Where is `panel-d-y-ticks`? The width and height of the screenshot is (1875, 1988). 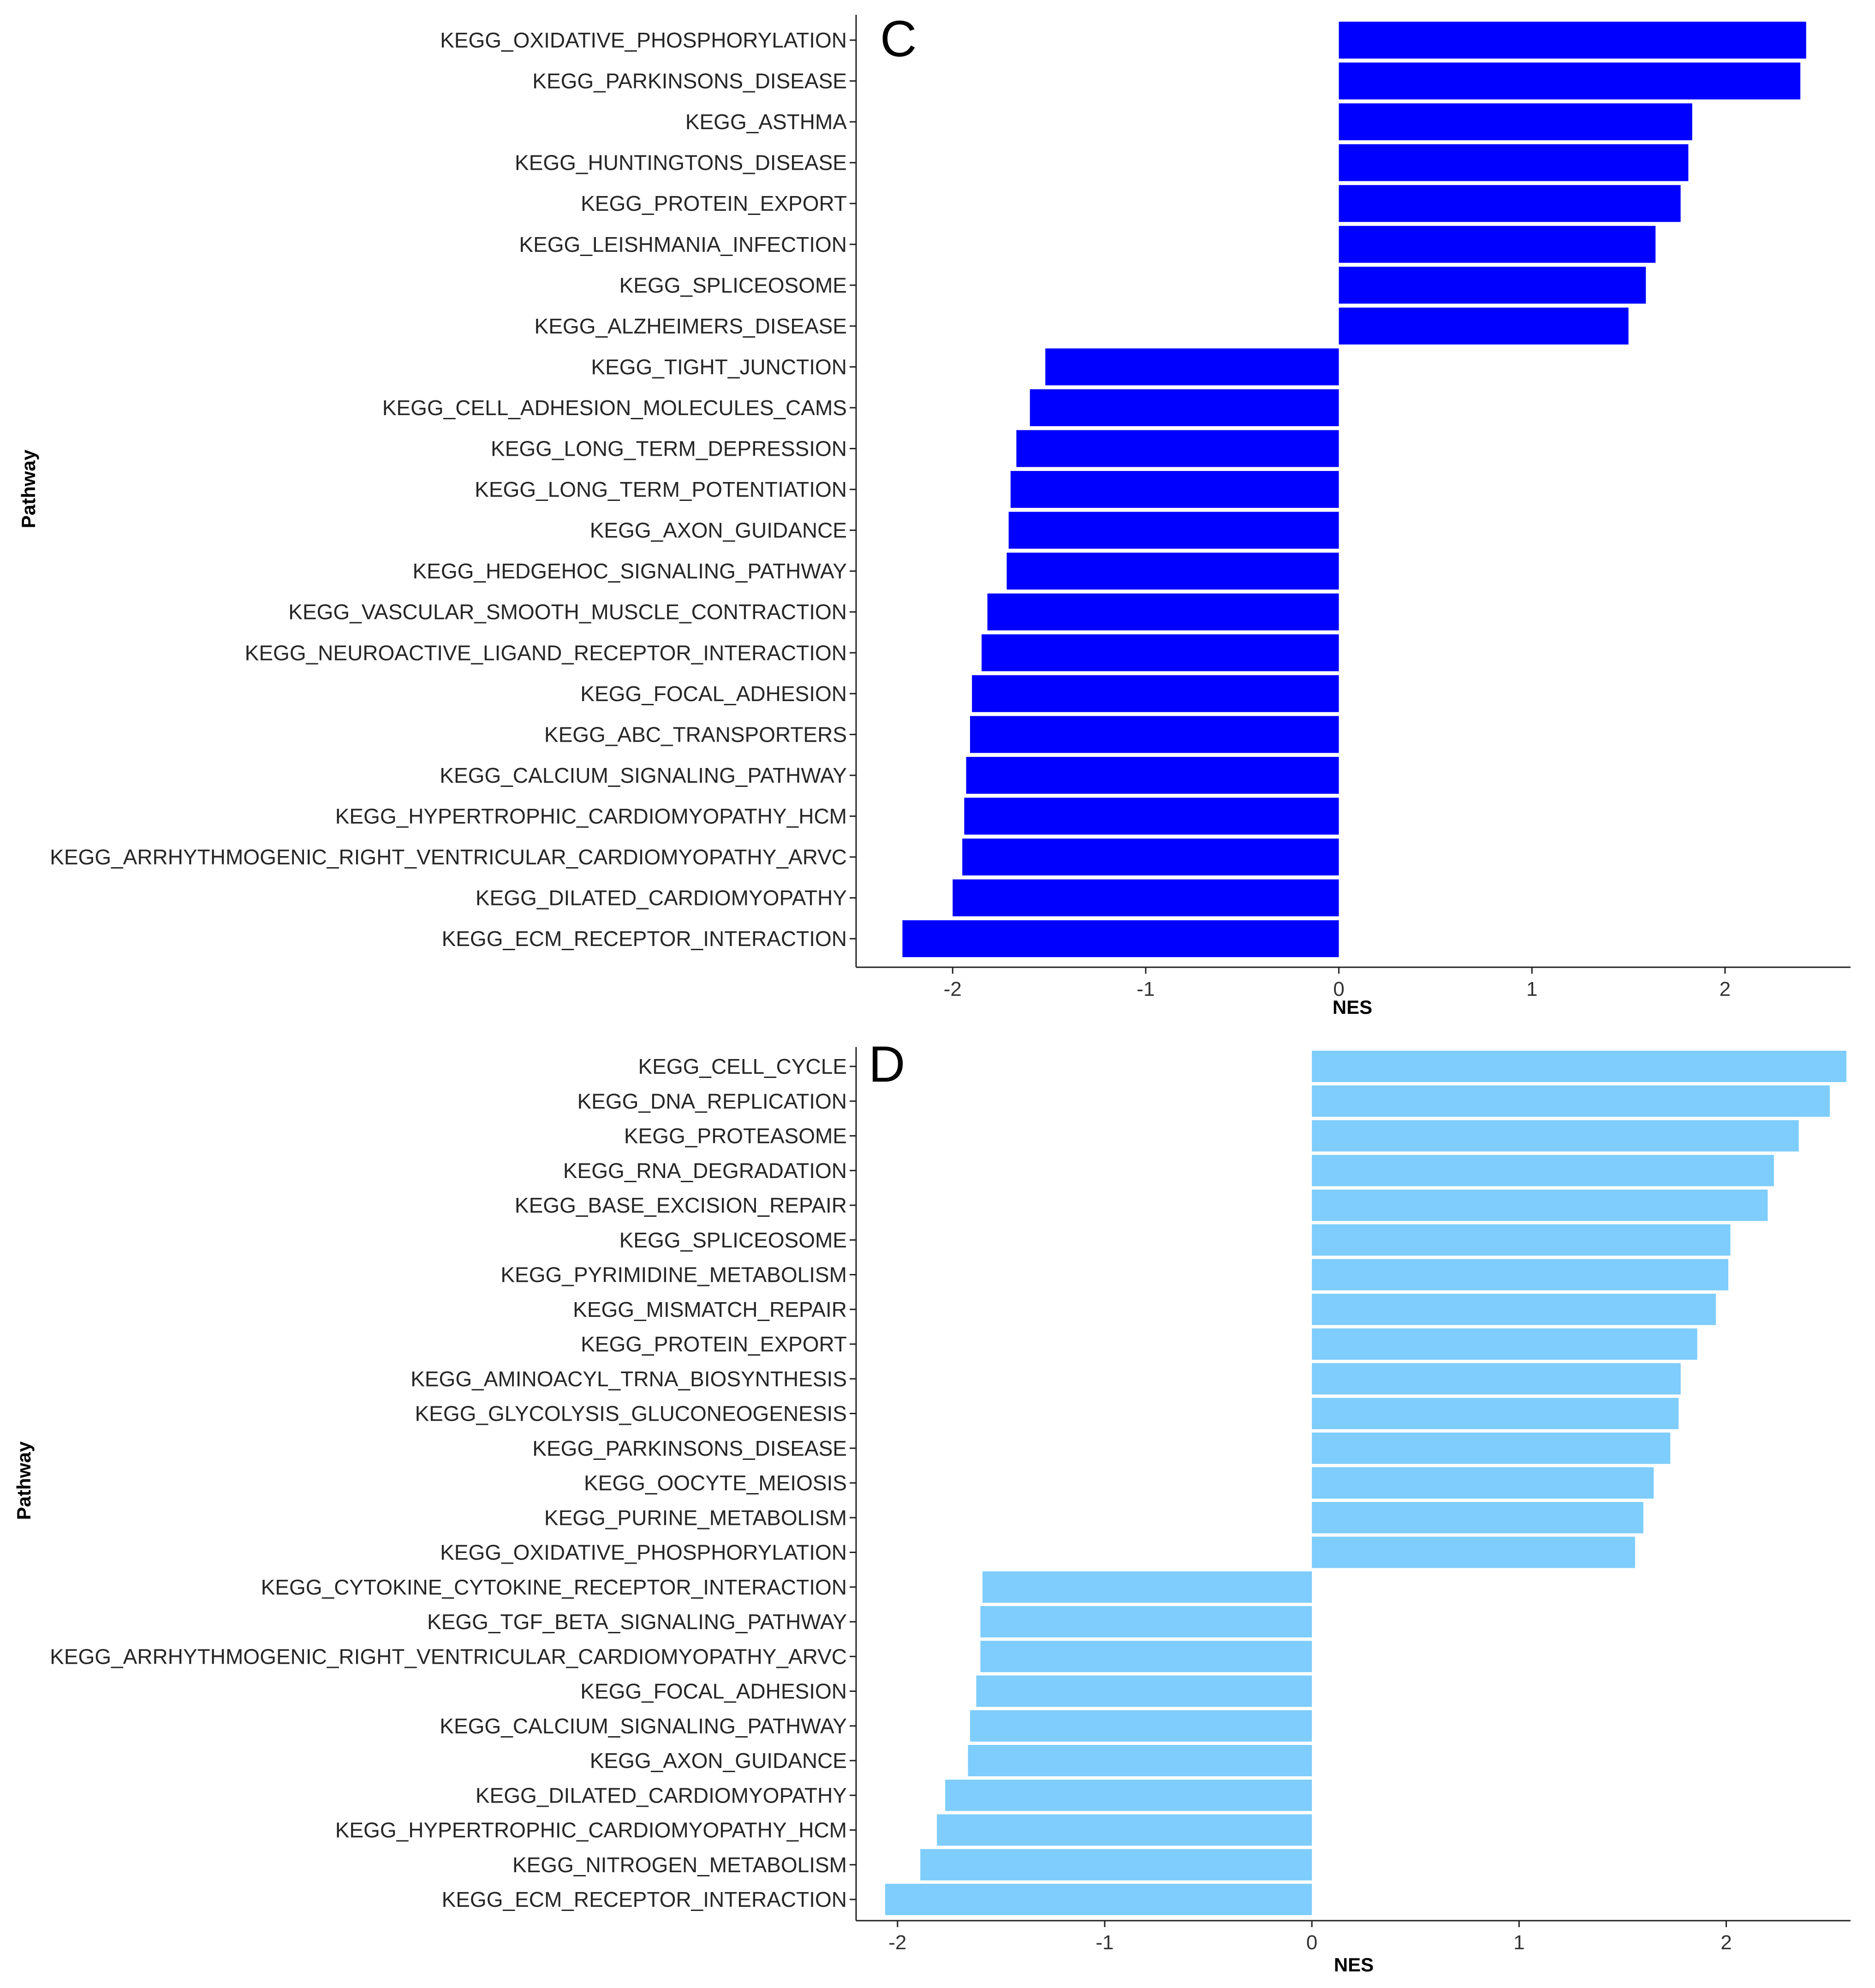 panel-d-y-ticks is located at coordinates (853, 1482).